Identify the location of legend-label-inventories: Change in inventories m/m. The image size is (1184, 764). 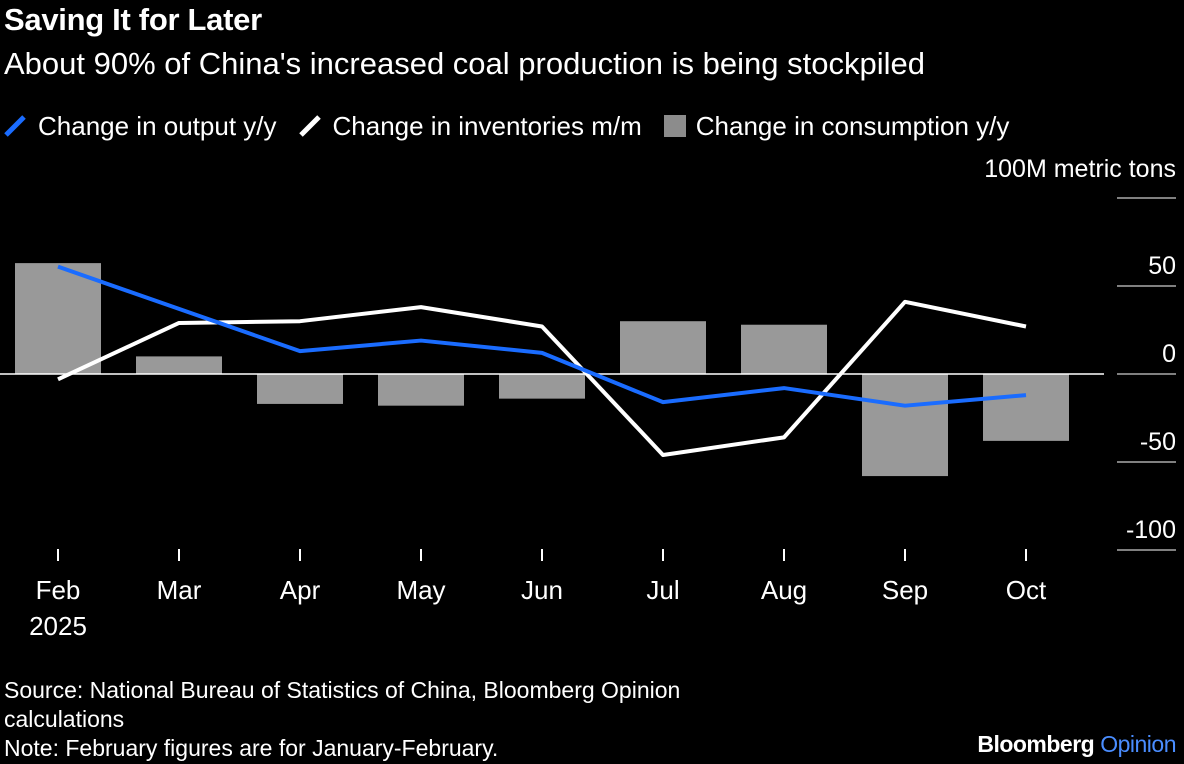
(487, 125).